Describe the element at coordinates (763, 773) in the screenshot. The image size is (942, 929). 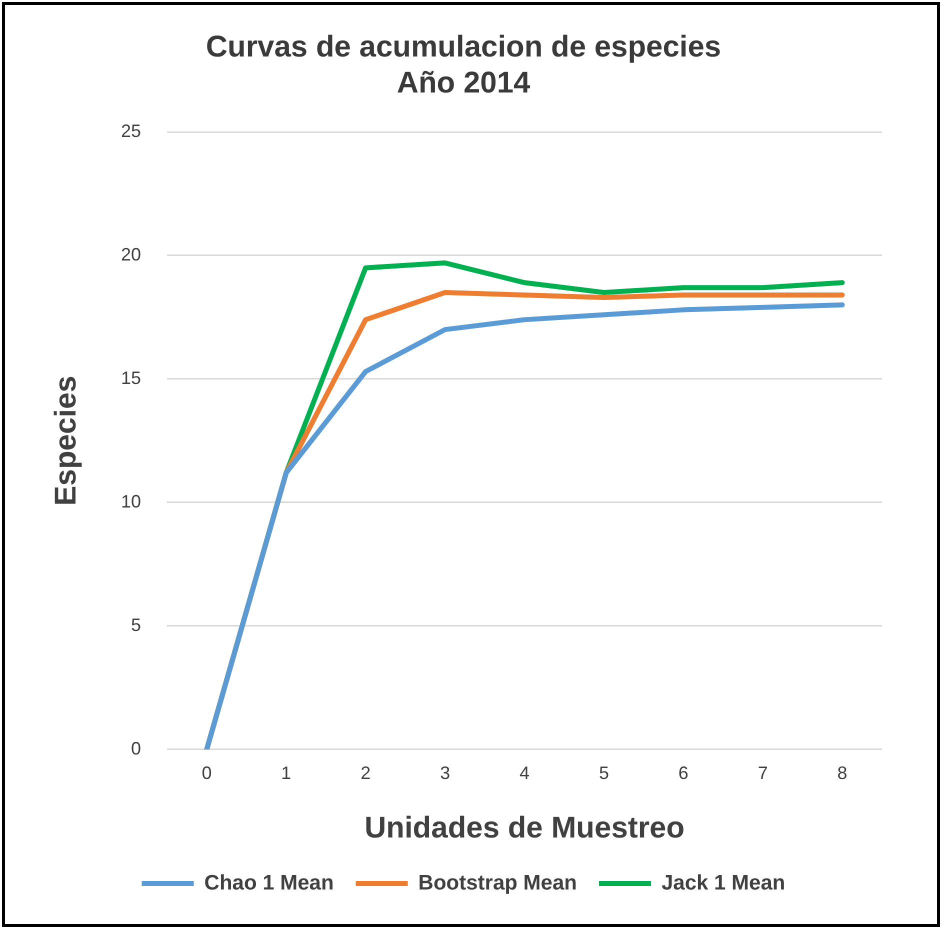
I see `x-tick-label: 7` at that location.